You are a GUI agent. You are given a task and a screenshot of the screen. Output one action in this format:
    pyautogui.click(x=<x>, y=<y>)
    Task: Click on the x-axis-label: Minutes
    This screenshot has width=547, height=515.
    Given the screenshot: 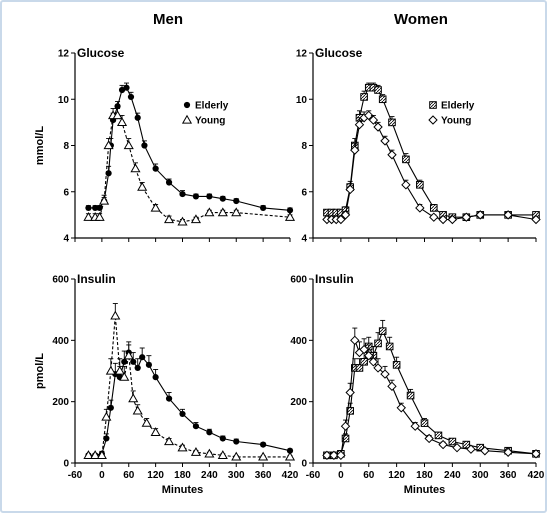 What is the action you would take?
    pyautogui.click(x=183, y=490)
    